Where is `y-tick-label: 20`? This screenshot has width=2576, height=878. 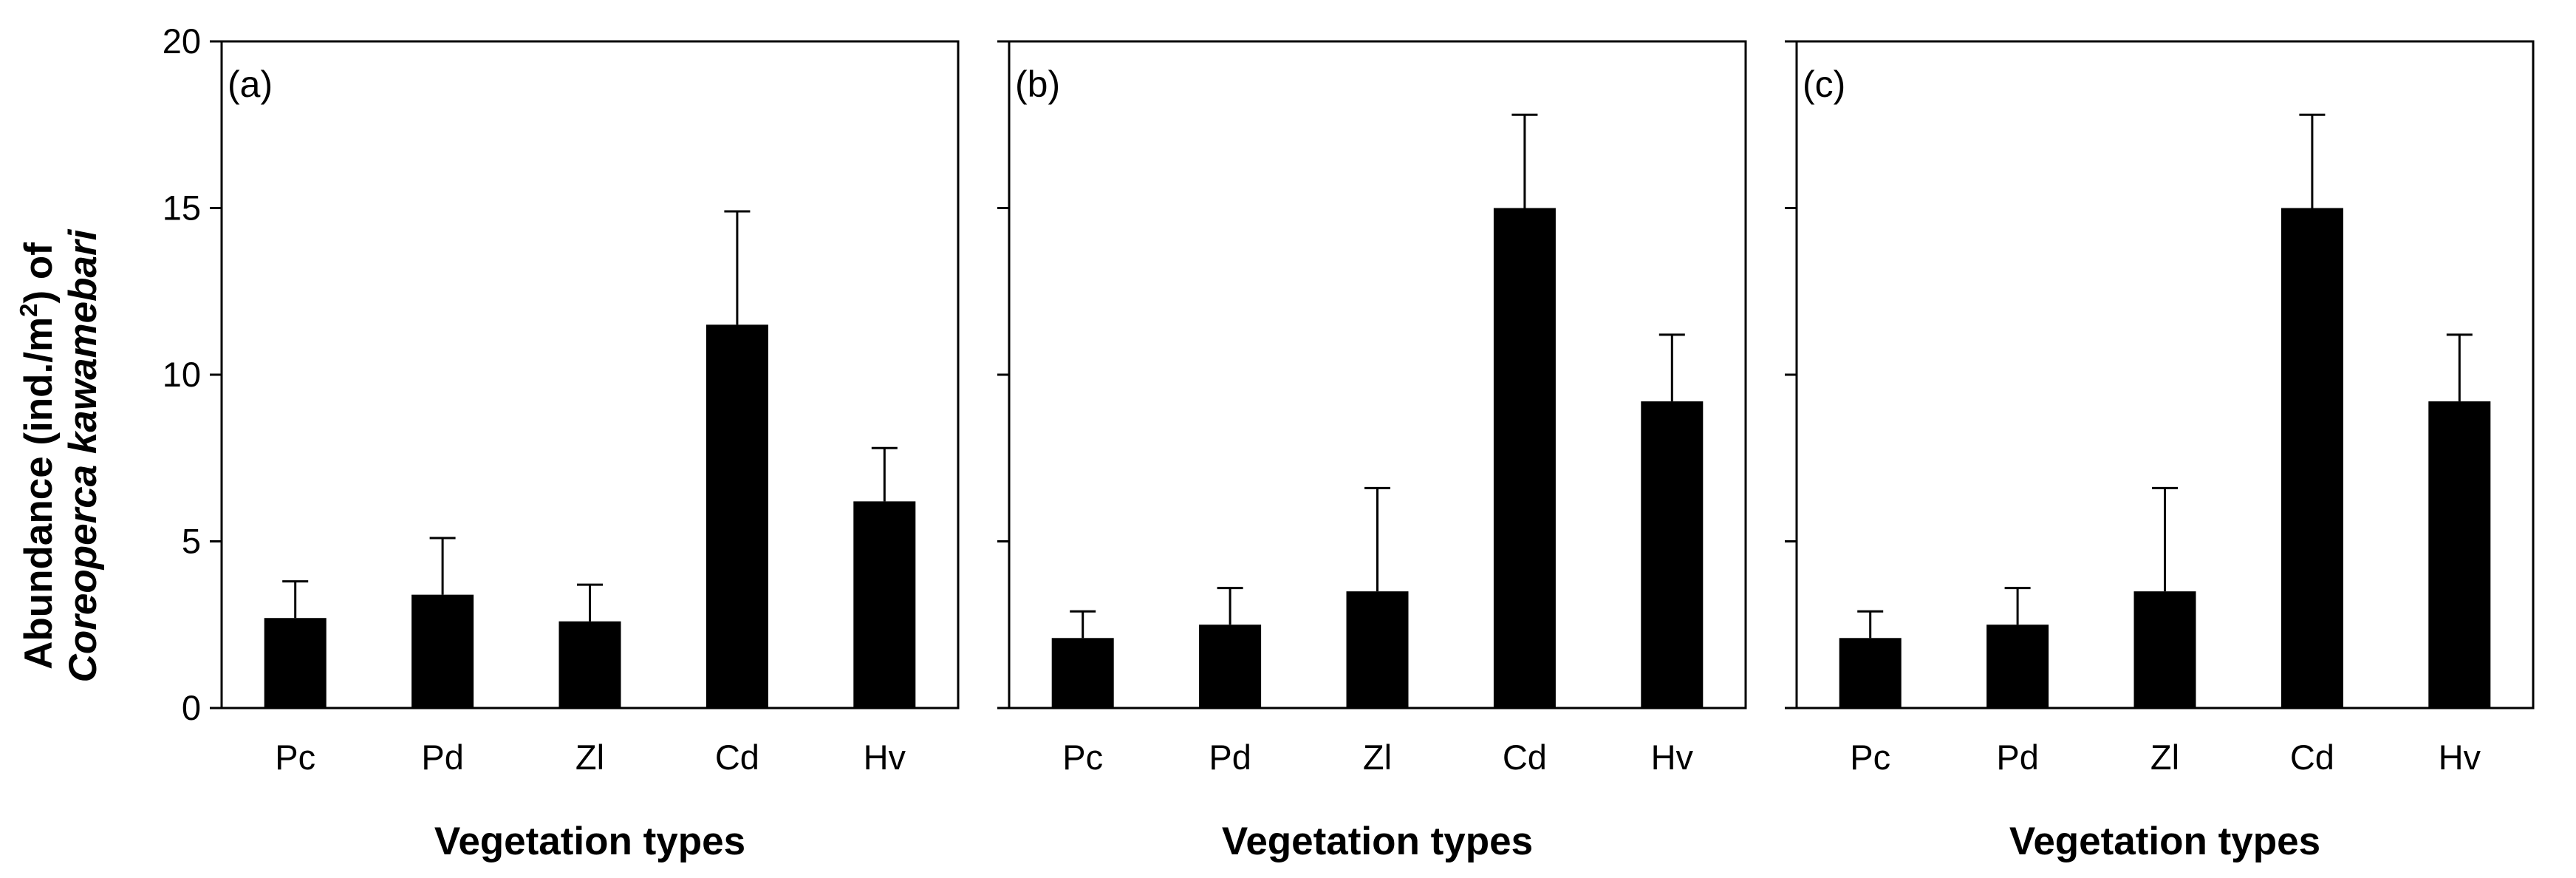
y-tick-label: 20 is located at coordinates (182, 41).